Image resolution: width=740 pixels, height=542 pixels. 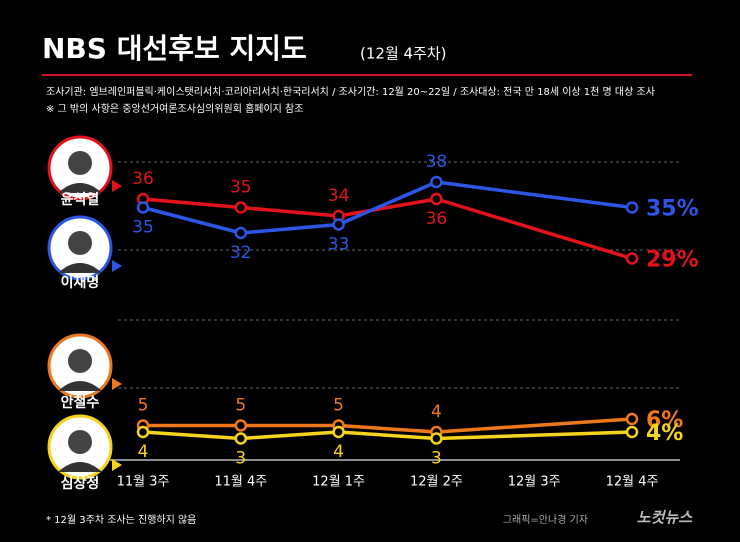 What do you see at coordinates (80, 483) in the screenshot?
I see `candidate-name: 심상정` at bounding box center [80, 483].